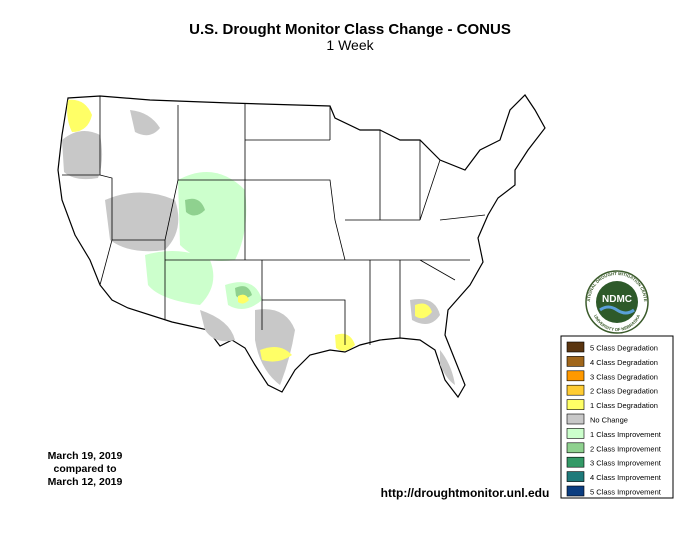  Describe the element at coordinates (624, 348) in the screenshot. I see `legend-label: 5 Class Degradation` at that location.